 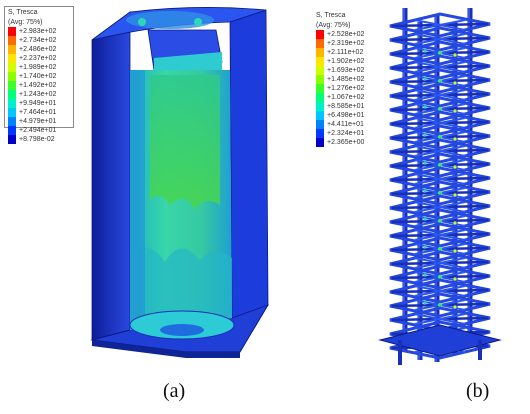 I want to click on legend-b-value: +1.485e+02, so click(x=346, y=79).